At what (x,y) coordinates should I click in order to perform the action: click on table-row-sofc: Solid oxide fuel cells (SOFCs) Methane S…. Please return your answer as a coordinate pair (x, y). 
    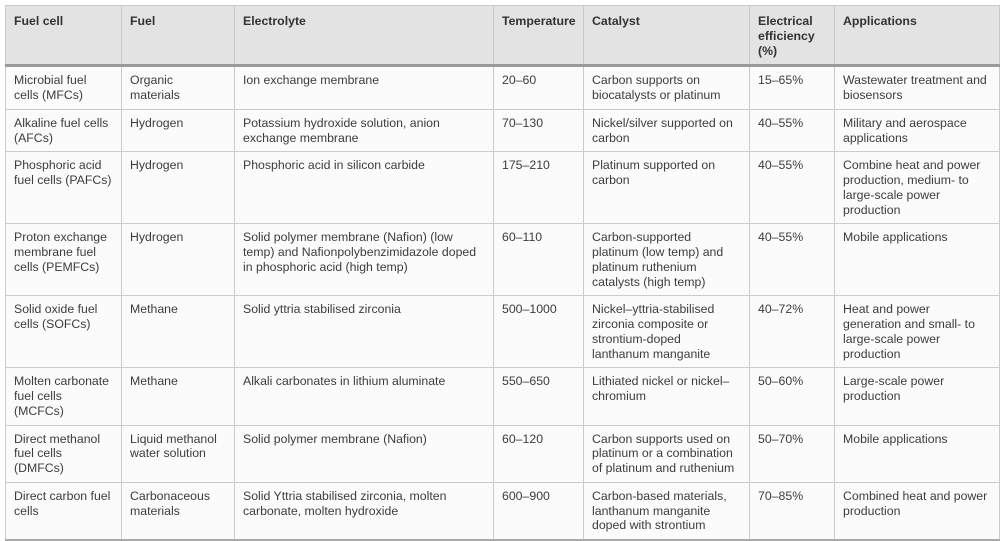
    Looking at the image, I should click on (502, 332).